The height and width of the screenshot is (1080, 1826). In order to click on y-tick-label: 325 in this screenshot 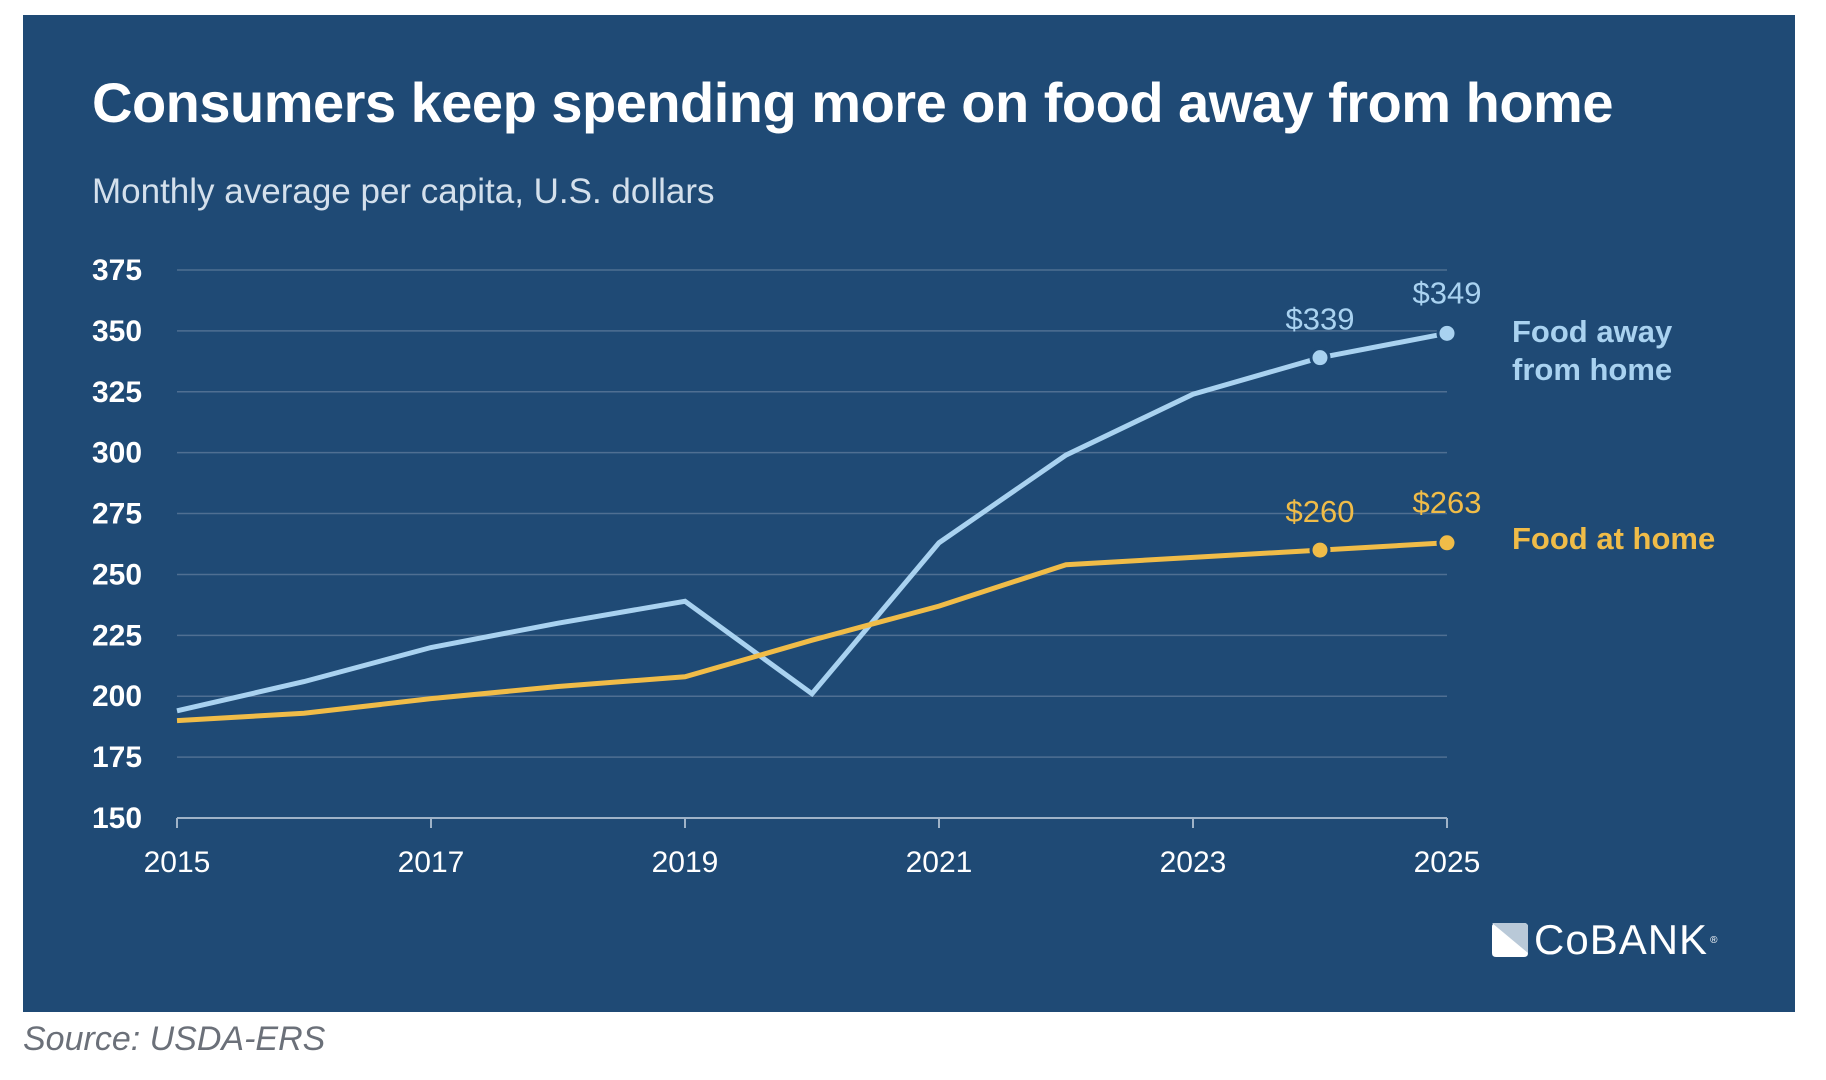, I will do `click(117, 392)`.